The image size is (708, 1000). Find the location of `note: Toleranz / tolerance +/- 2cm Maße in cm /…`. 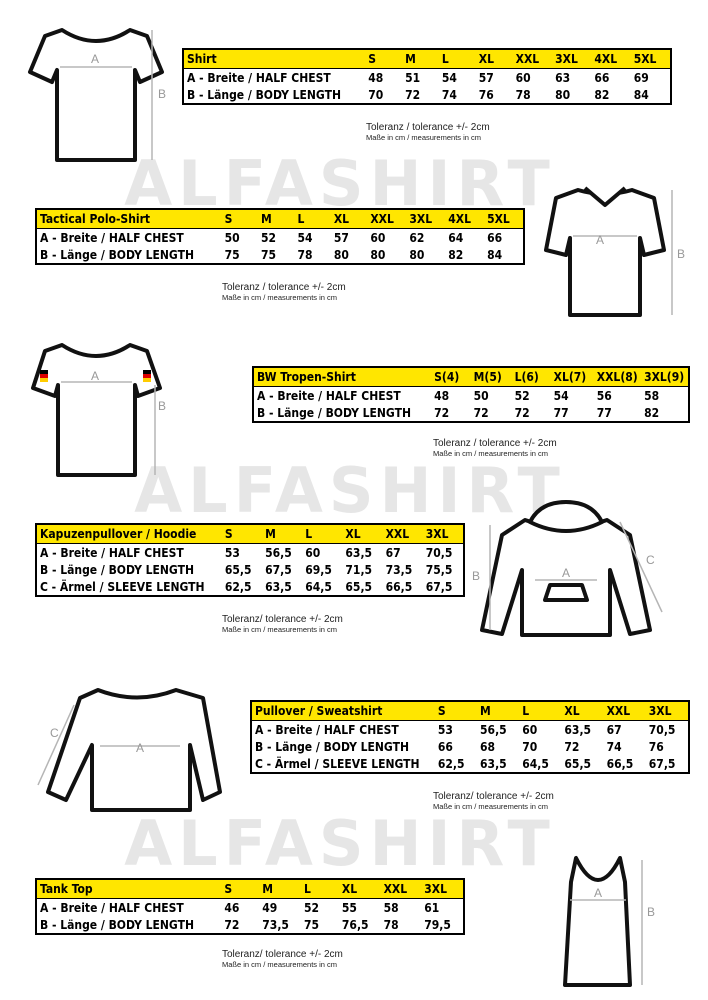

note: Toleranz / tolerance +/- 2cm Maße in cm /… is located at coordinates (428, 132).